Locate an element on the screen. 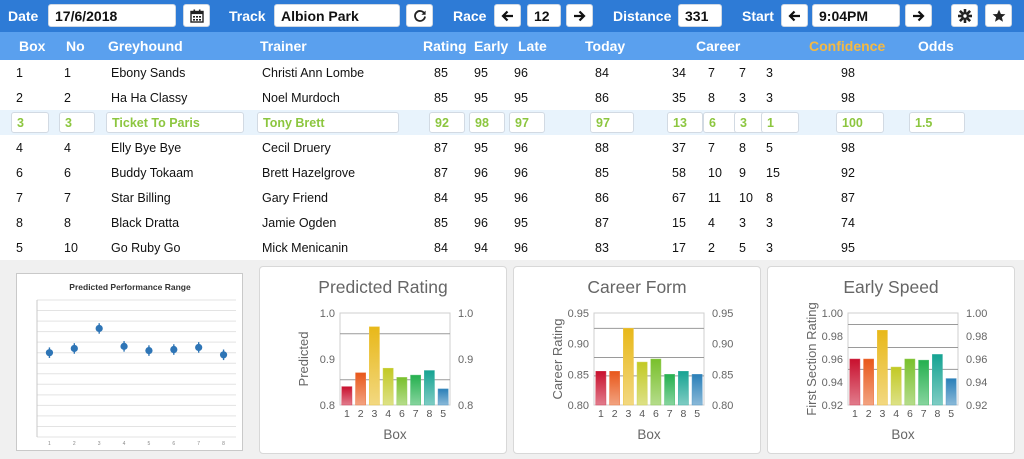 The width and height of the screenshot is (1024, 459). cell-c2: 6 is located at coordinates (721, 122).